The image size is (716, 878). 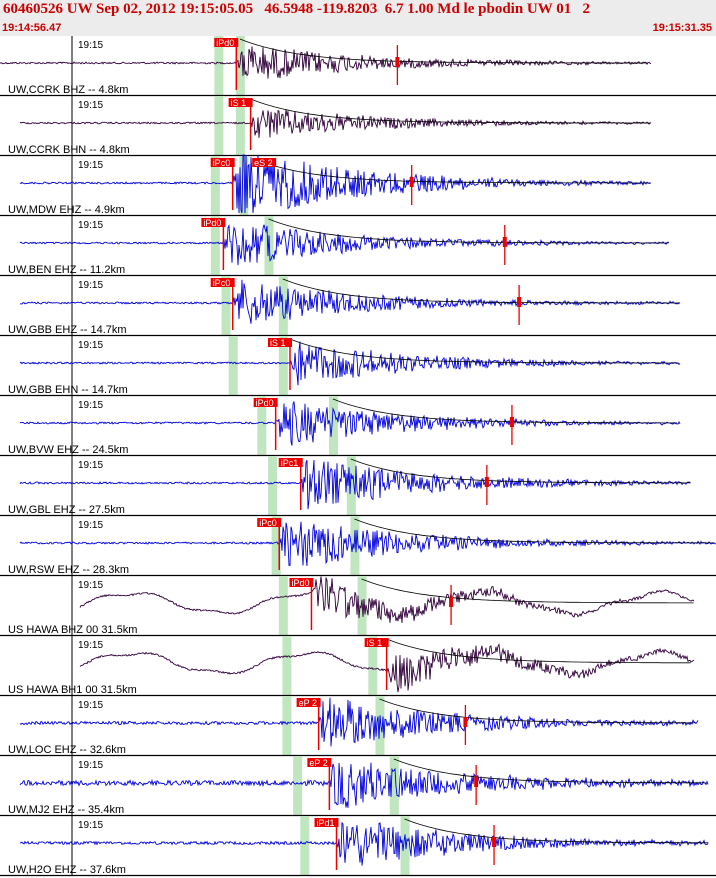 I want to click on channel-label: UW,LOC EHZ -- 32.6km, so click(x=67, y=750).